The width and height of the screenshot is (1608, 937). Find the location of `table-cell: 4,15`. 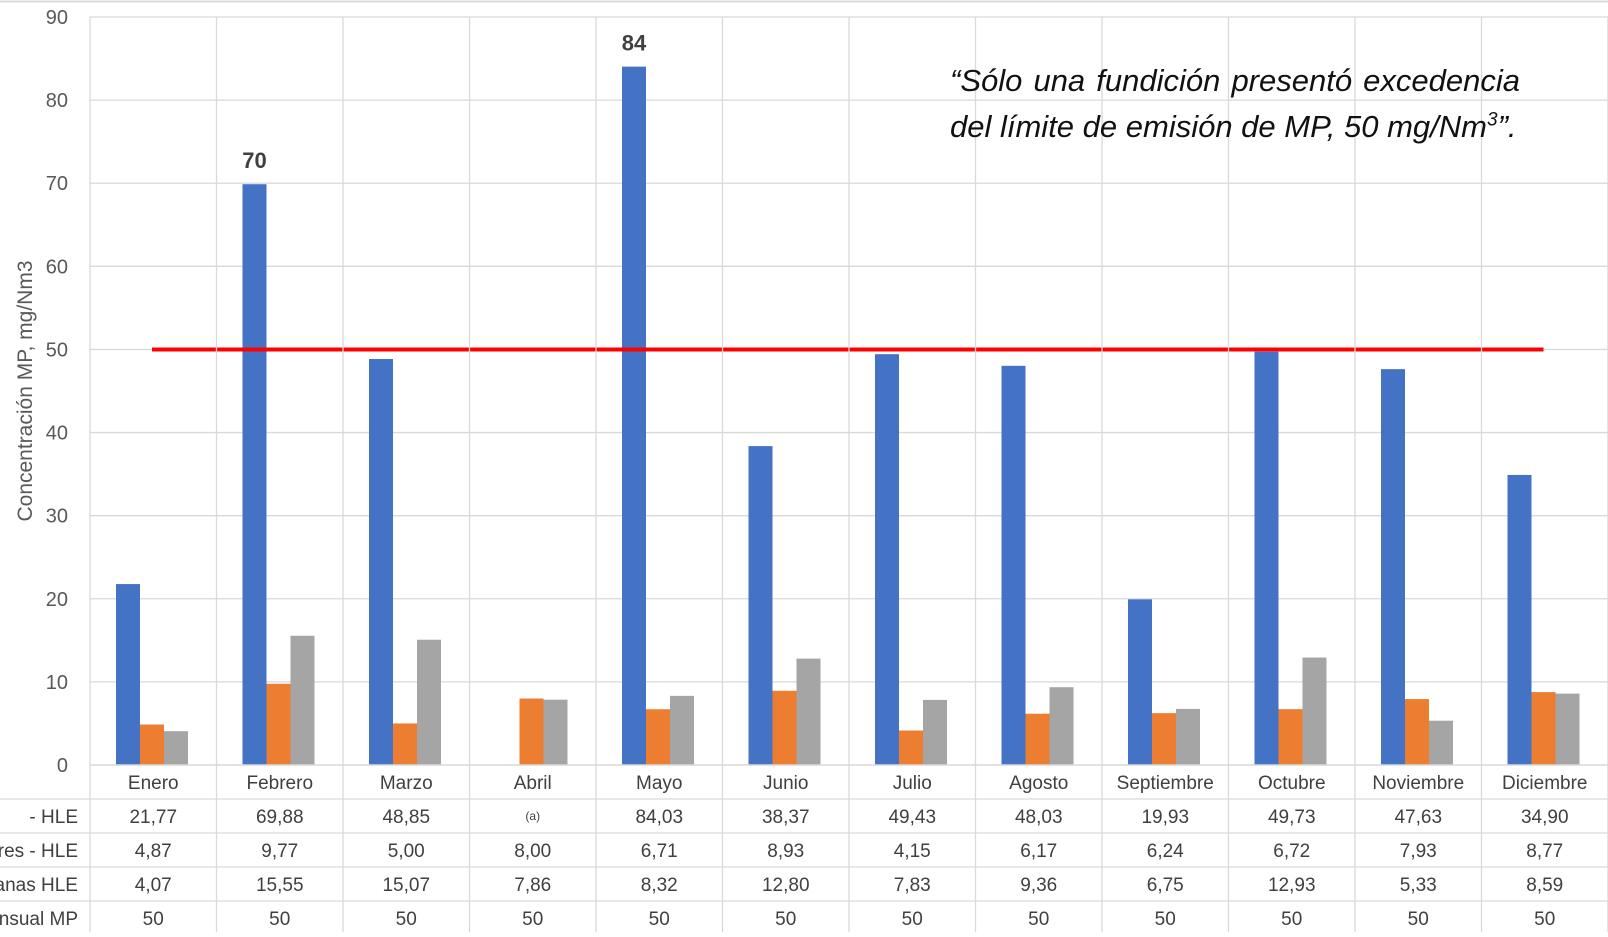

table-cell: 4,15 is located at coordinates (912, 851).